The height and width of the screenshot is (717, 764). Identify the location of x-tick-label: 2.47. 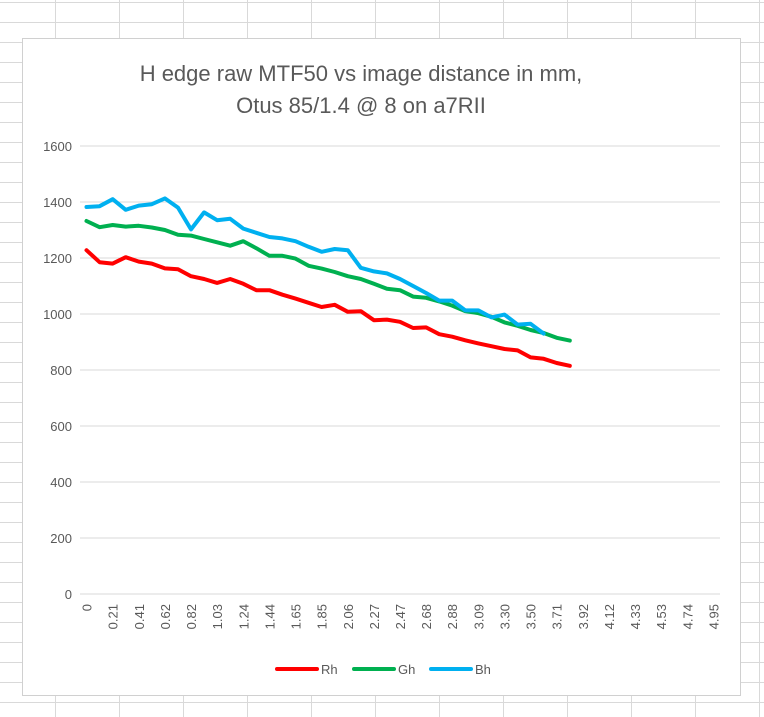
(400, 616).